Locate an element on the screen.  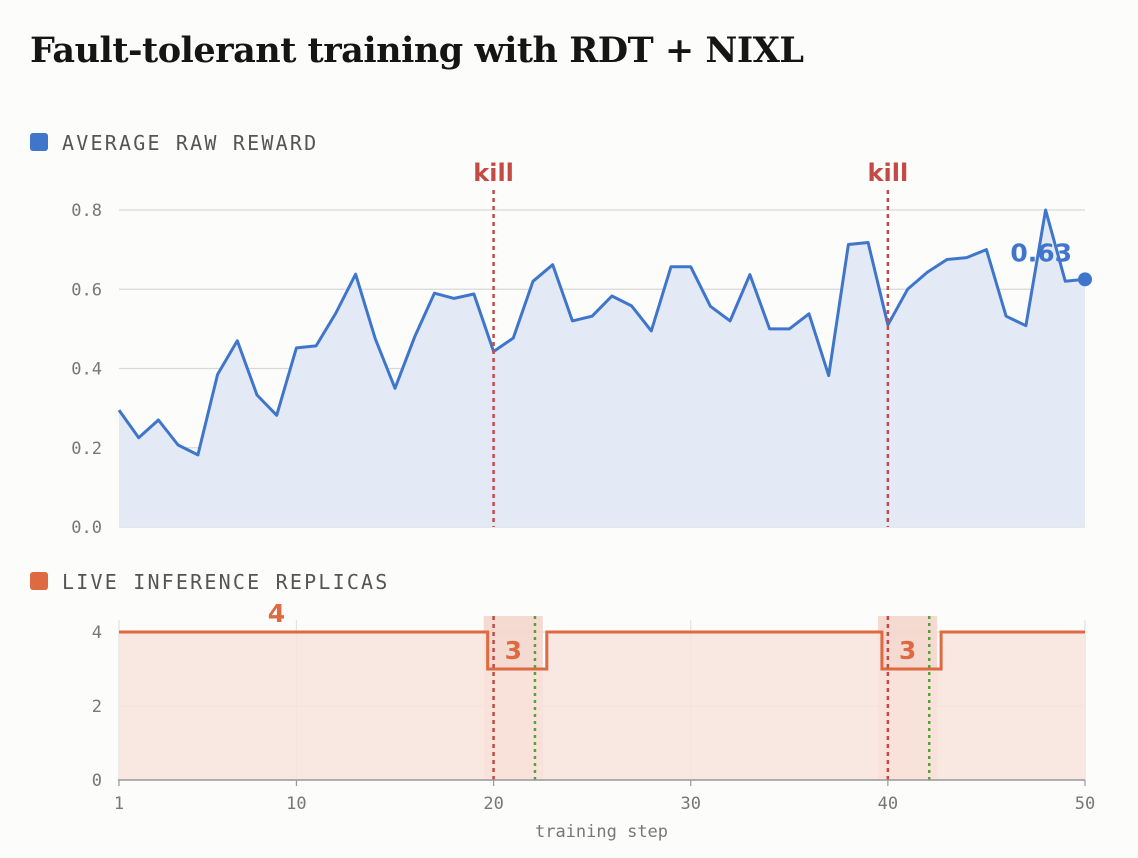
reward-last-point is located at coordinates (1085, 279).